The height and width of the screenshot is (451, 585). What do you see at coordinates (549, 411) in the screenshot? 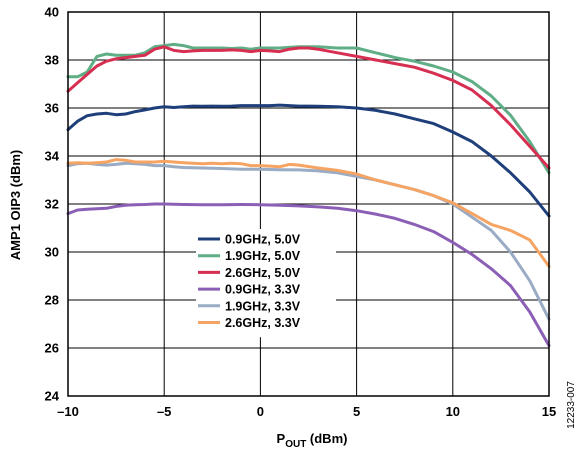
I see `x-tick-label: 15` at bounding box center [549, 411].